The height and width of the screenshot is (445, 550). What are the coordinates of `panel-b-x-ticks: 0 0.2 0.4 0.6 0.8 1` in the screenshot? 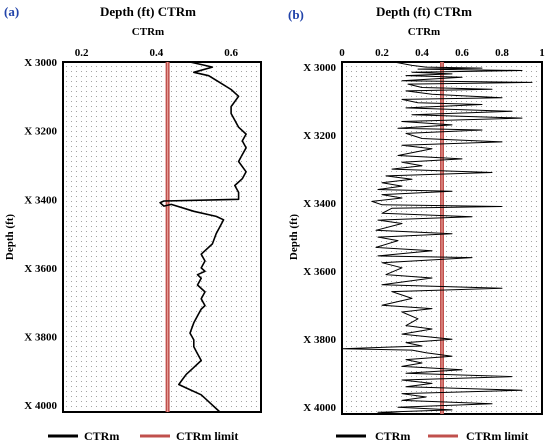 It's located at (442, 53).